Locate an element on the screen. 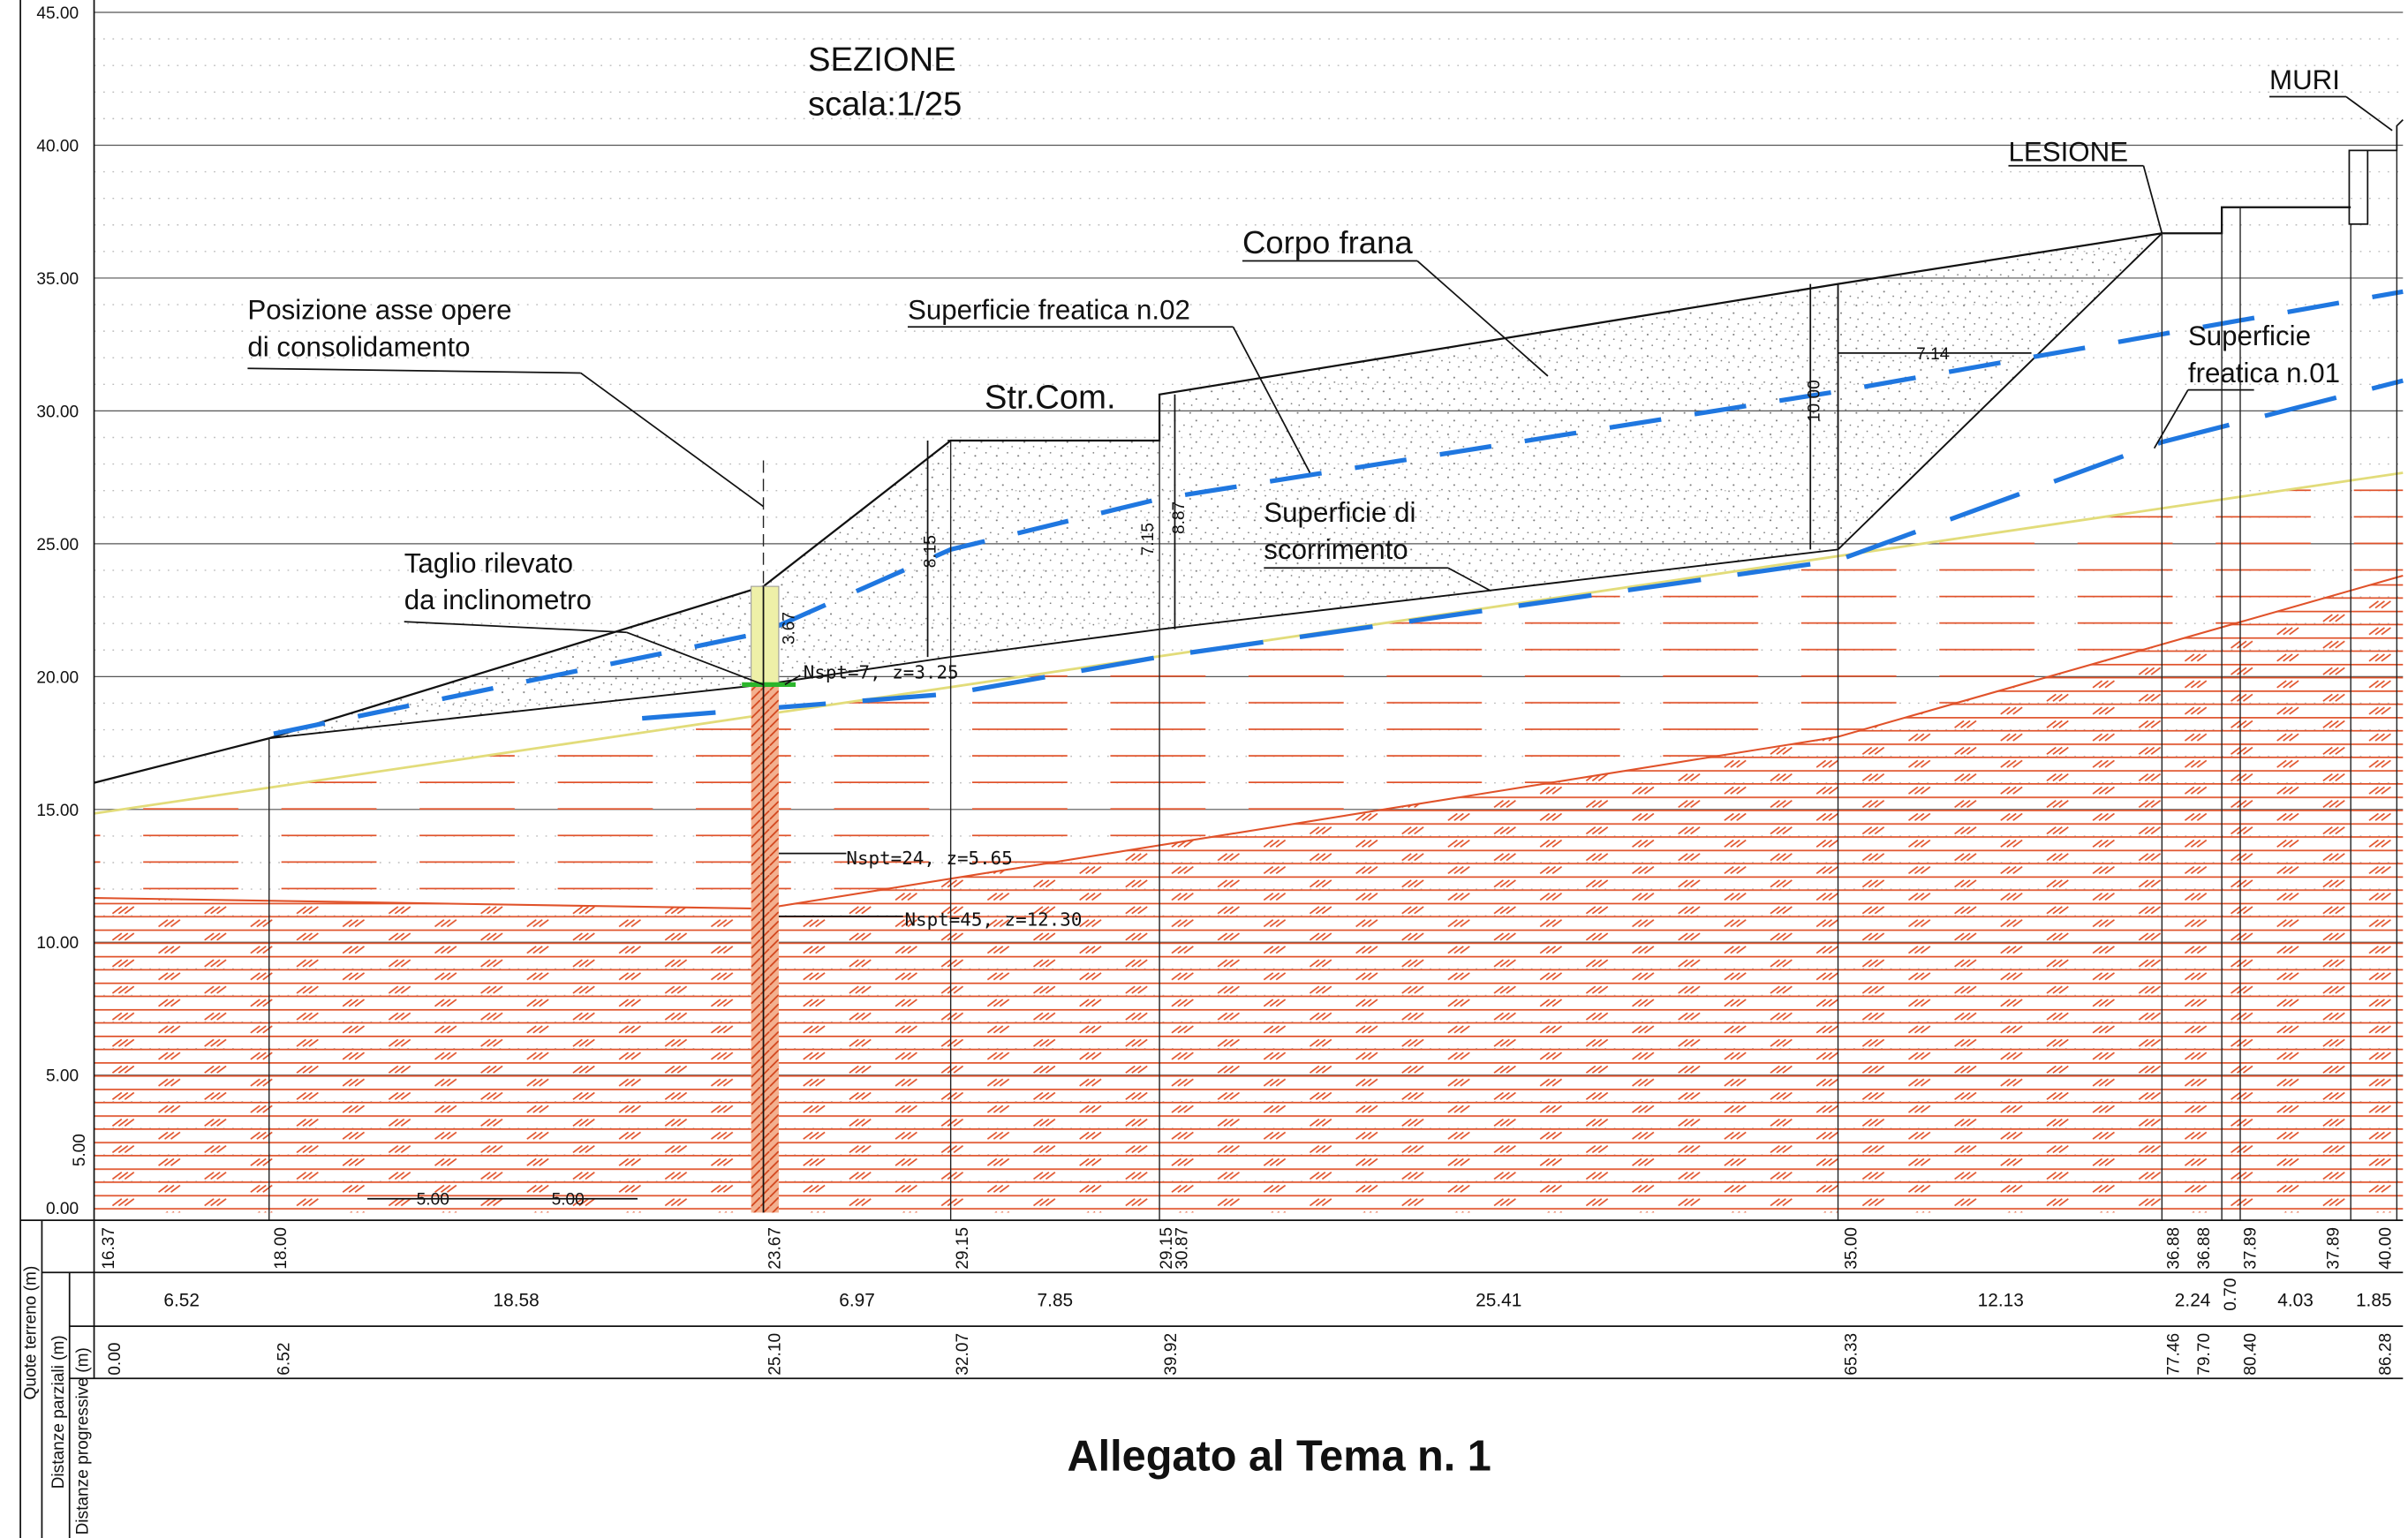  partial: 2.24 is located at coordinates (2193, 1300).